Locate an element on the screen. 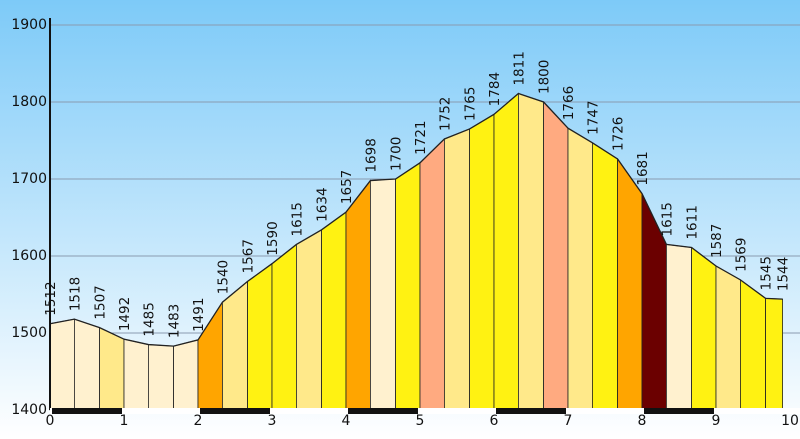 The width and height of the screenshot is (800, 439). elevation-label-21: 1766 is located at coordinates (569, 103).